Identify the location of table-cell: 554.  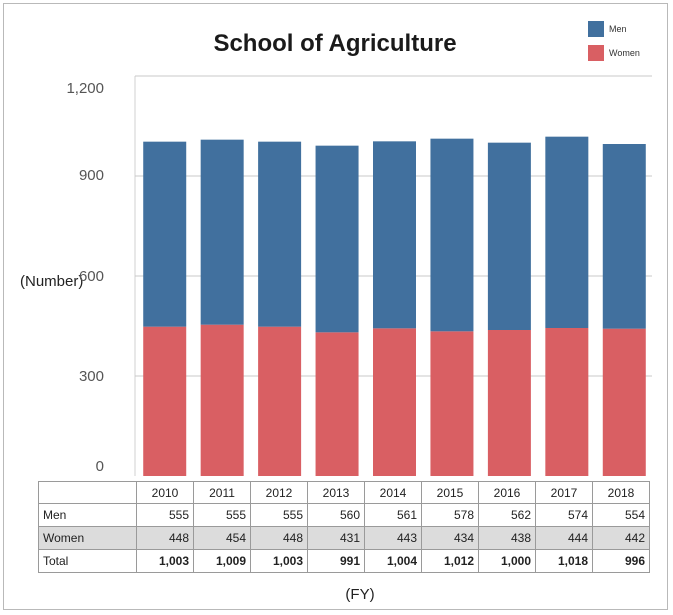
(621, 515).